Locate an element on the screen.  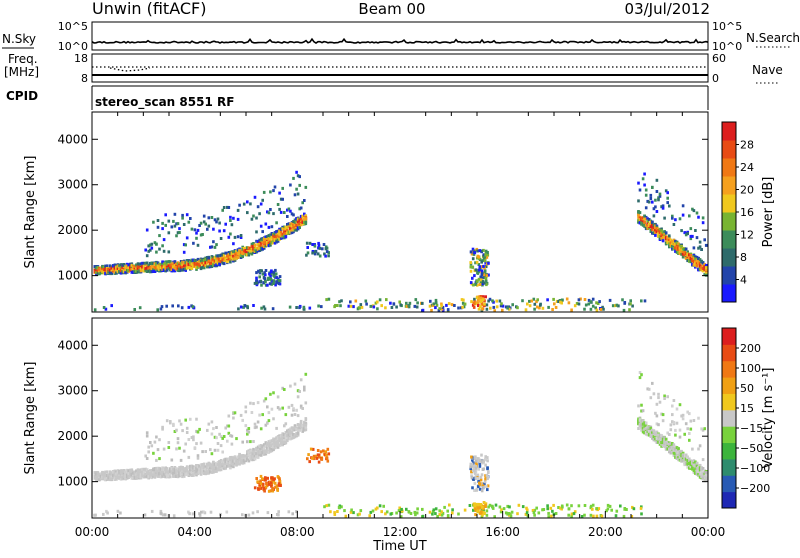
x-tick-label: 00:00 is located at coordinates (92, 532).